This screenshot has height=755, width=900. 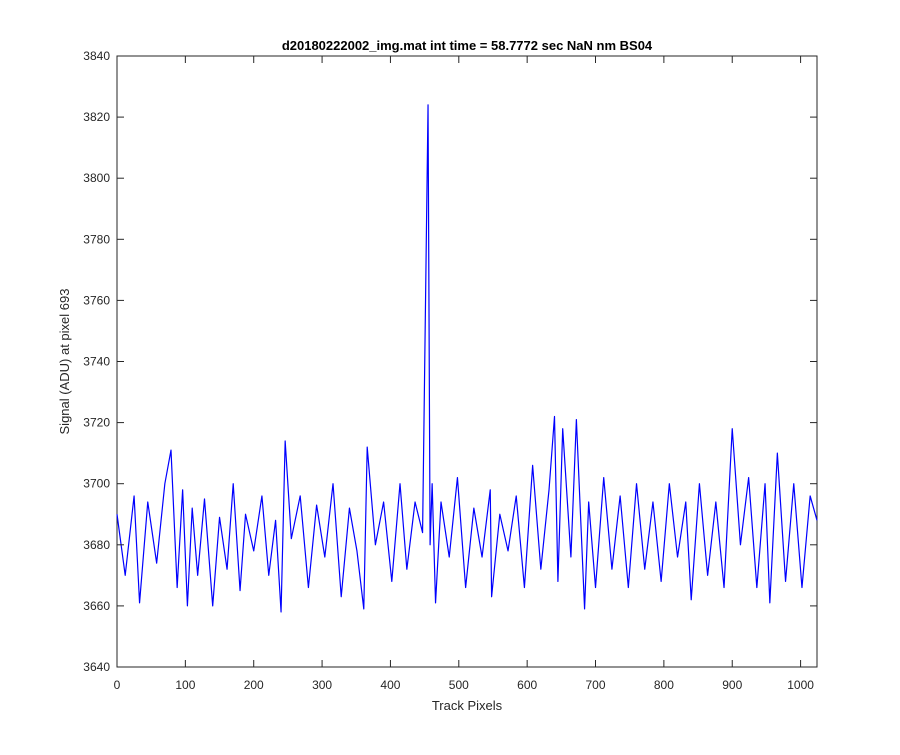 What do you see at coordinates (467, 705) in the screenshot?
I see `x-axis-title: Track Pixels` at bounding box center [467, 705].